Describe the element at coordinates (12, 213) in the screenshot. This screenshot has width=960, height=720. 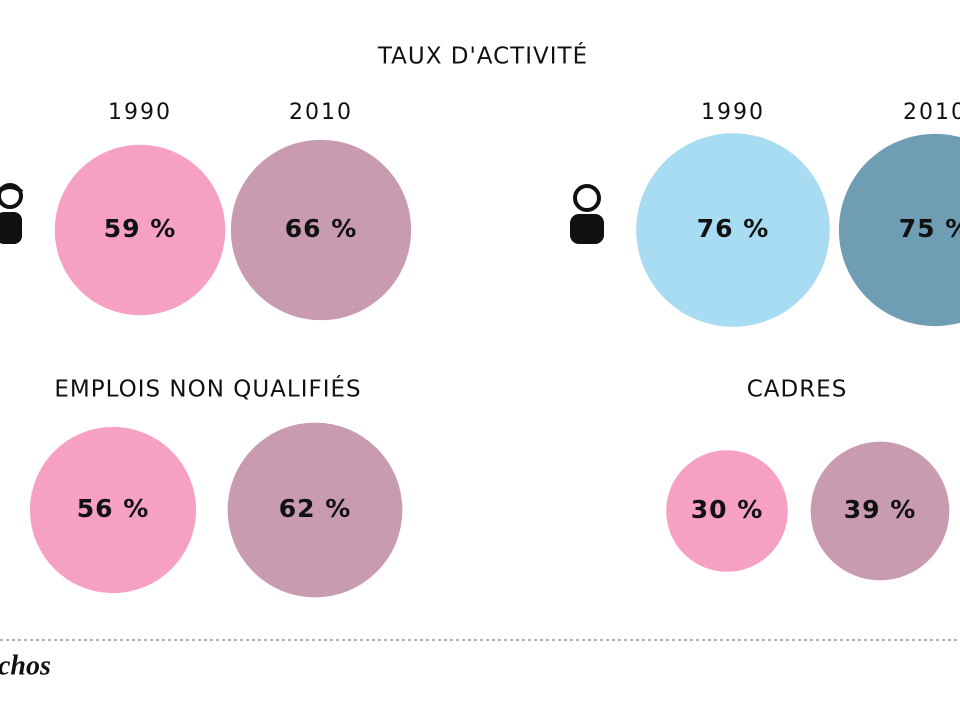
I see `woman-icon` at that location.